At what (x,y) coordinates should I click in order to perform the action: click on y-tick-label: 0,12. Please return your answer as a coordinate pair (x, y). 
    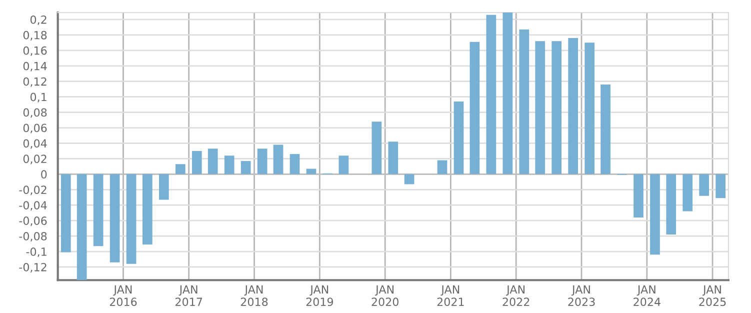
    Looking at the image, I should click on (34, 82).